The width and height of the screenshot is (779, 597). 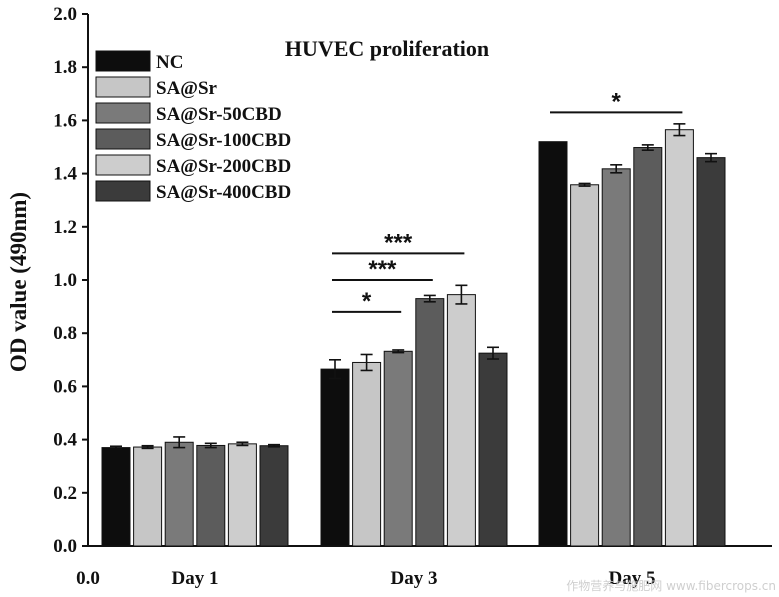 What do you see at coordinates (65, 14) in the screenshot?
I see `y-tick-label: 2.0` at bounding box center [65, 14].